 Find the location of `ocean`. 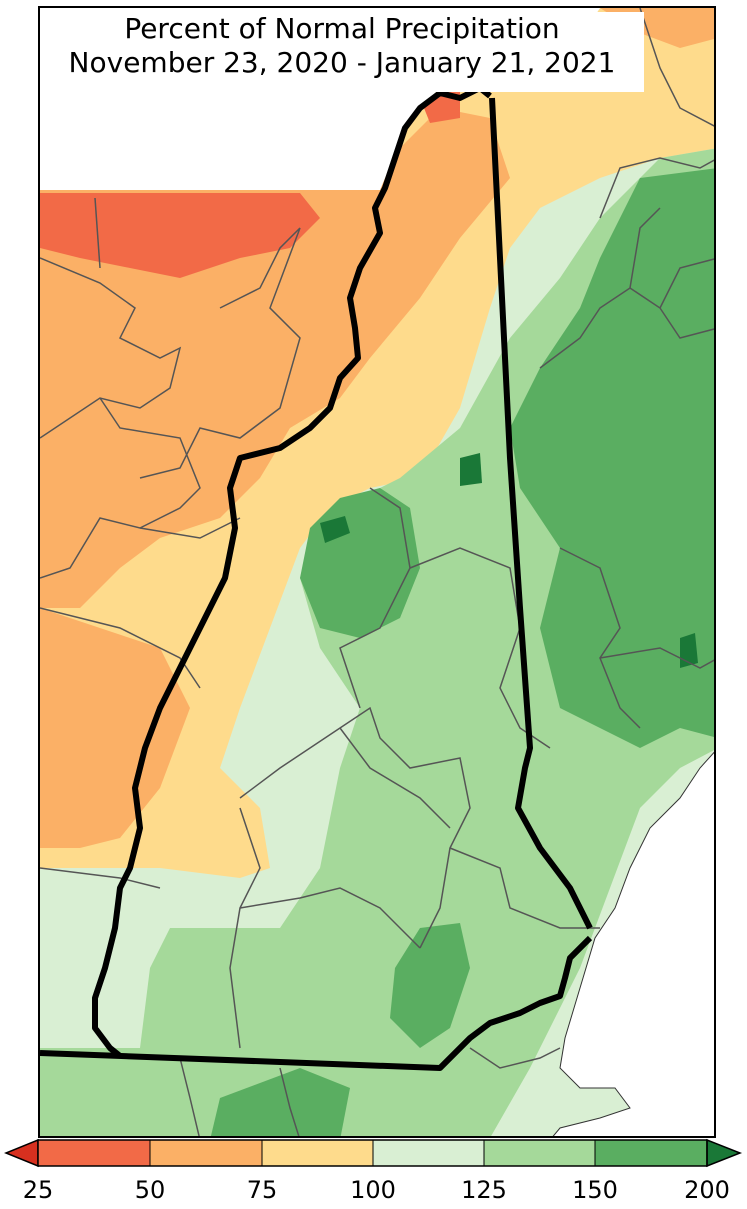

ocean is located at coordinates (633, 943).